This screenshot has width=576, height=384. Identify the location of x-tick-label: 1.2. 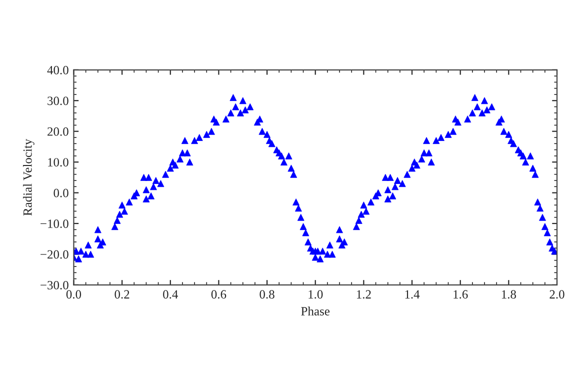
(363, 294).